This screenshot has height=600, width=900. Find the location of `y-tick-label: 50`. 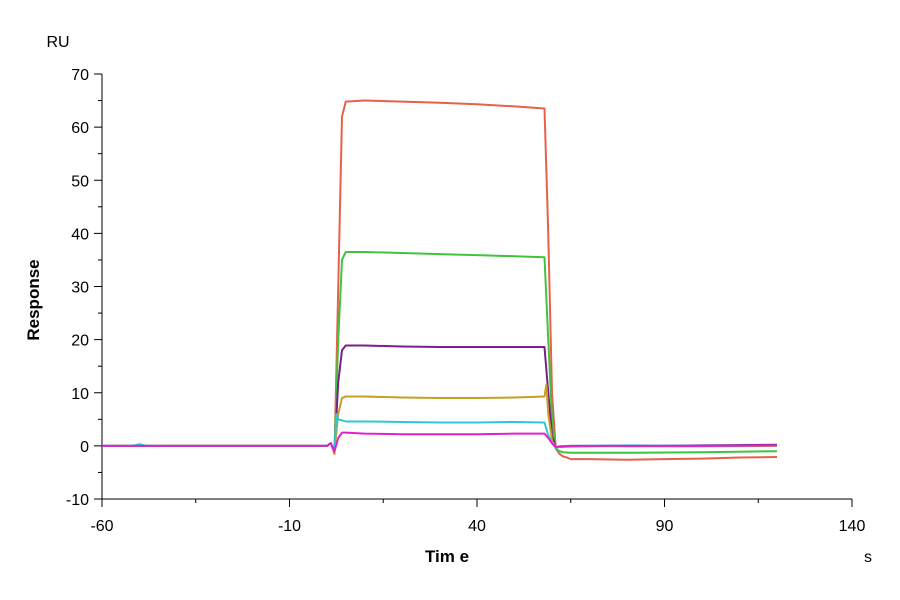

y-tick-label: 50 is located at coordinates (80, 181).